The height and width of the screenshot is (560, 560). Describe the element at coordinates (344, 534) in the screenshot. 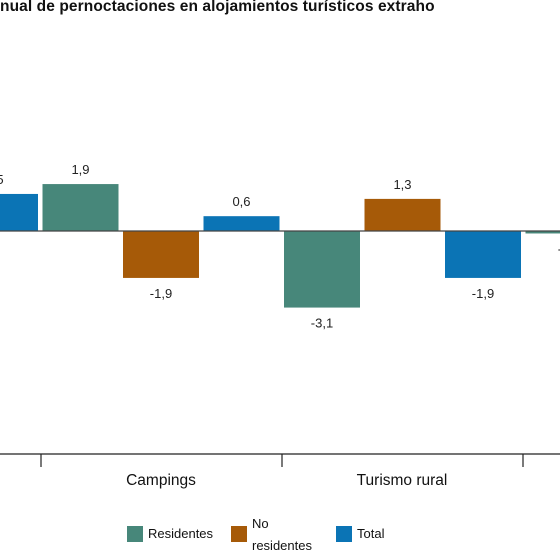

I see `legend-swatch-total` at that location.